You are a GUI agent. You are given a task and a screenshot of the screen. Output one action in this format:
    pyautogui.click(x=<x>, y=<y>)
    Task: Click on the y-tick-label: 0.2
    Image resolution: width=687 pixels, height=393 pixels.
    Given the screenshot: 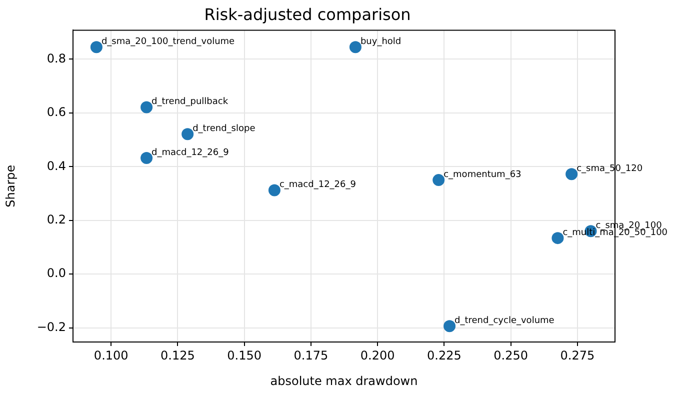 What is the action you would take?
    pyautogui.click(x=56, y=219)
    